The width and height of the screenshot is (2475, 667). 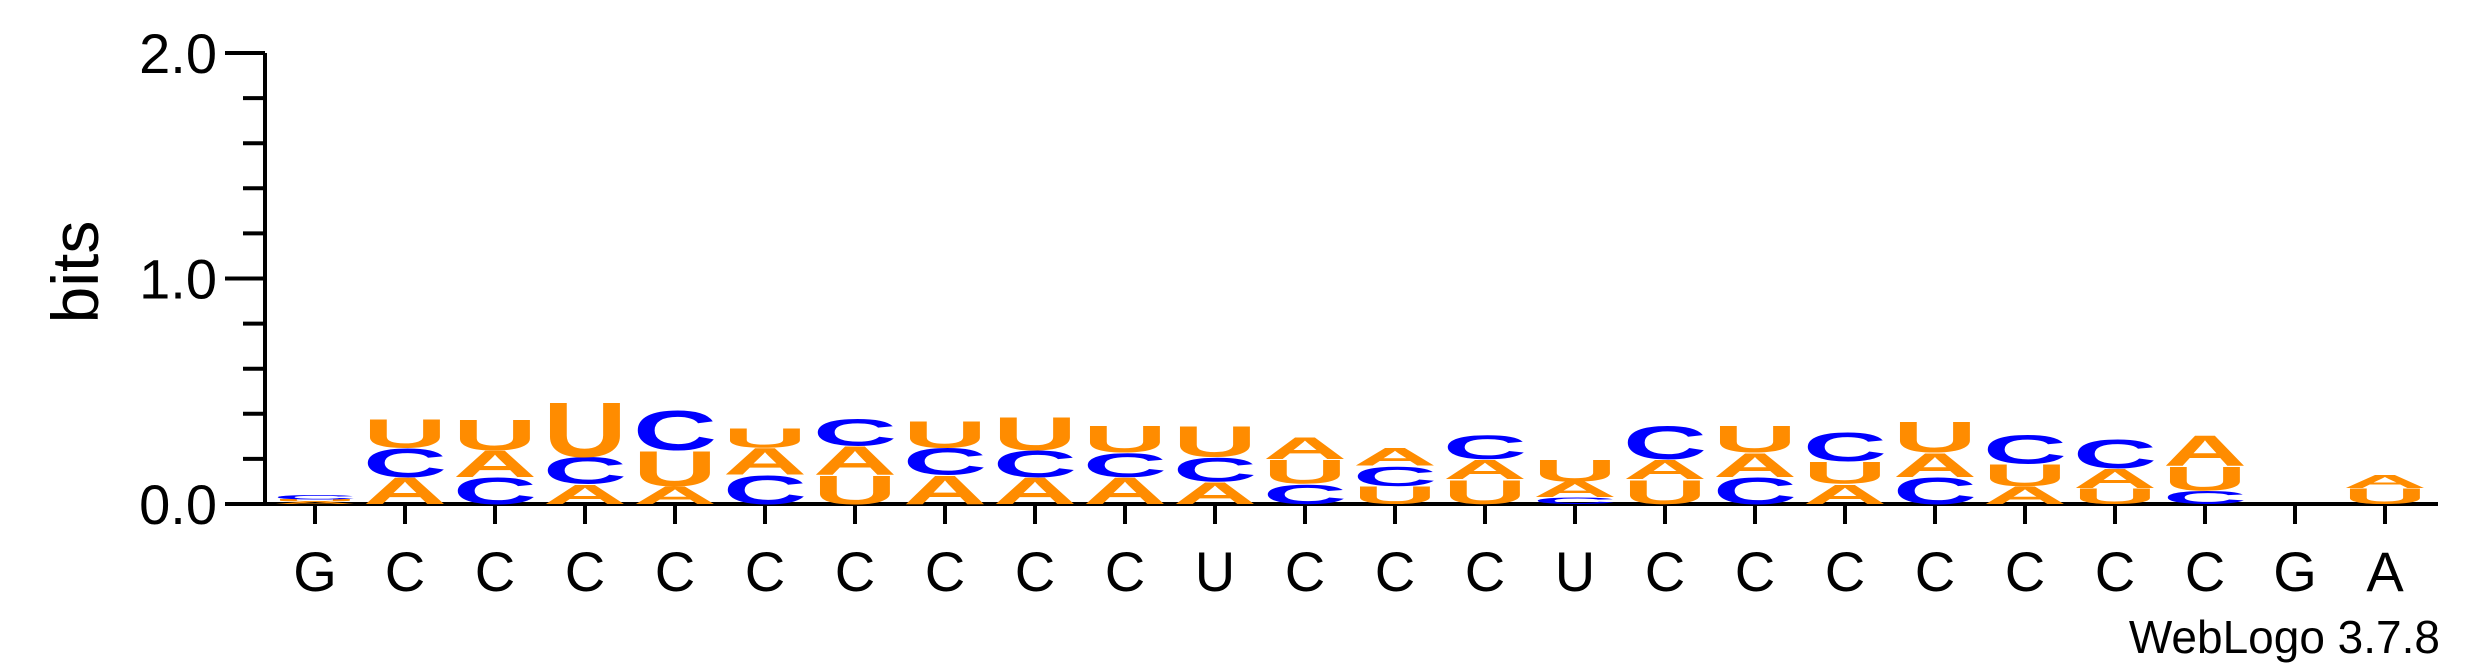 I want to click on y-tick-label: 2.0, so click(x=178, y=53).